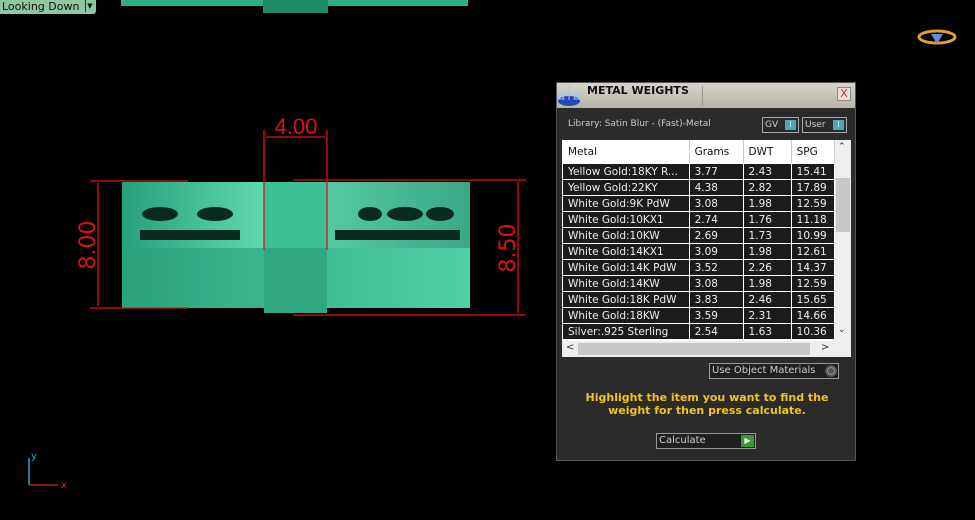 The image size is (975, 520). What do you see at coordinates (767, 267) in the screenshot?
I see `cell-dwt: 2.26` at bounding box center [767, 267].